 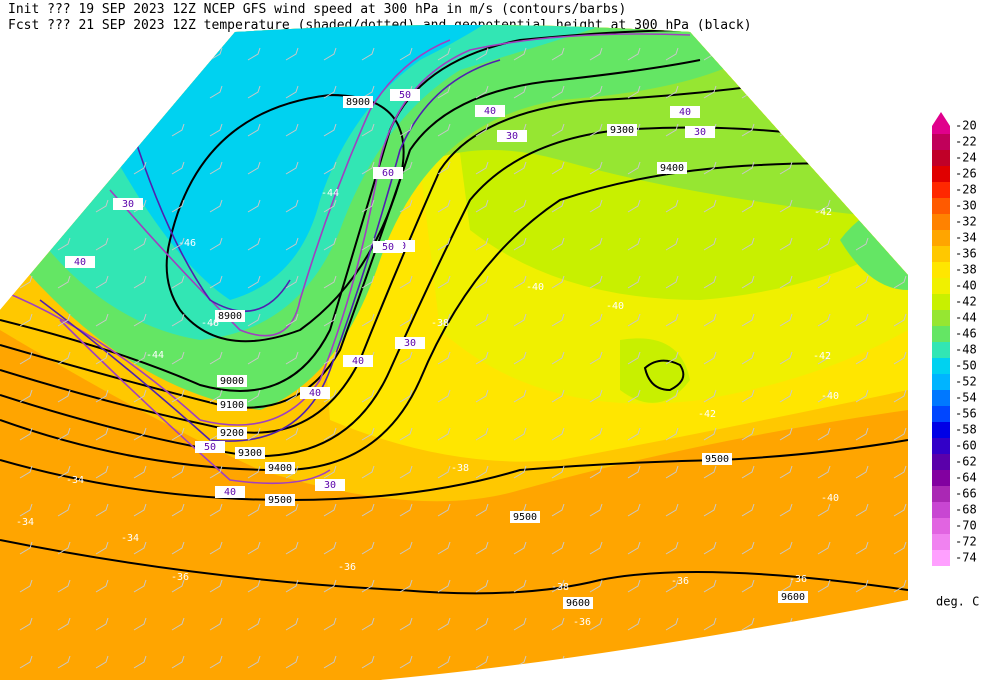 I want to click on height-label: 9200, so click(x=232, y=433).